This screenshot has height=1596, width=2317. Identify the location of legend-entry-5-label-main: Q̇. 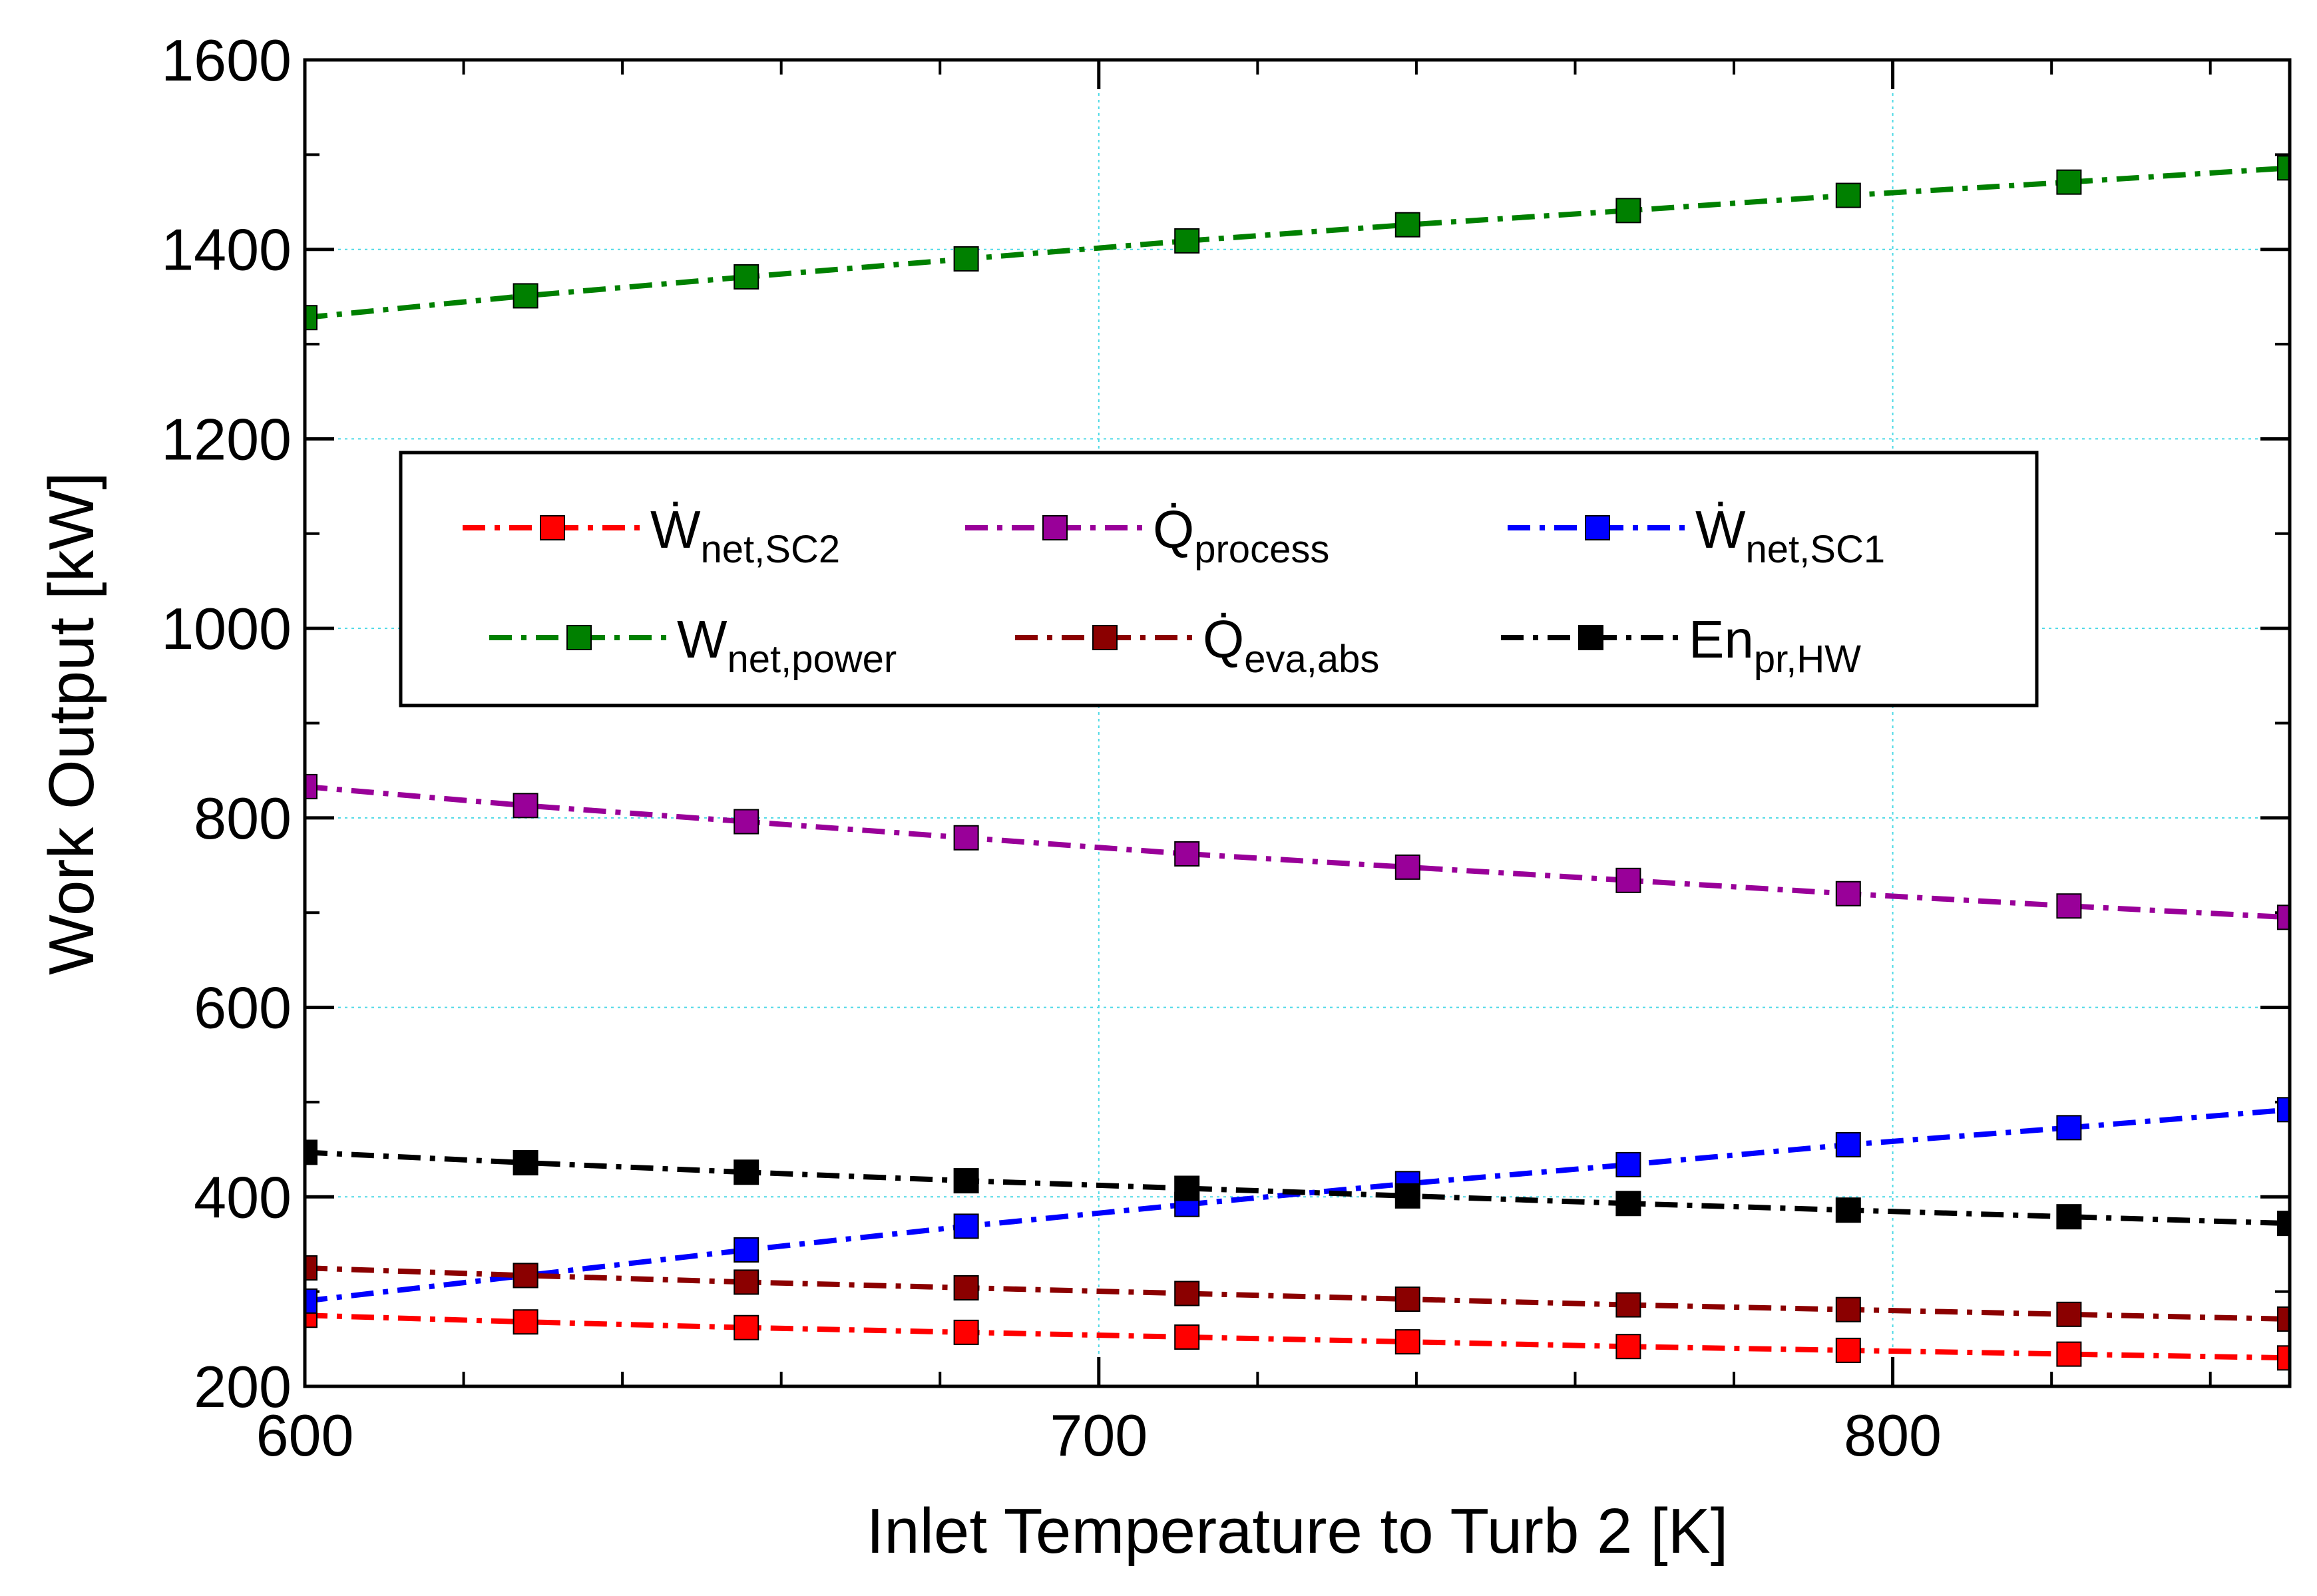
(1223, 639).